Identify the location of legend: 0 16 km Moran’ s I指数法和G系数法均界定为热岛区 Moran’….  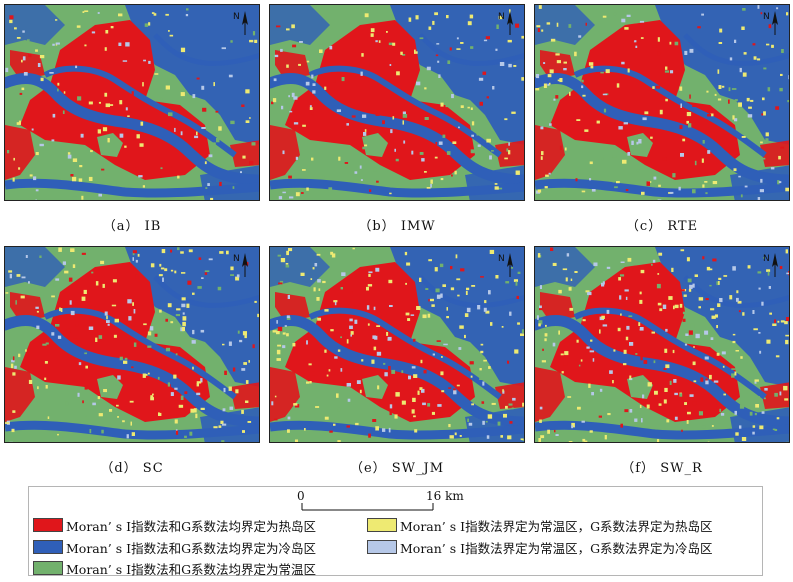
(395, 531).